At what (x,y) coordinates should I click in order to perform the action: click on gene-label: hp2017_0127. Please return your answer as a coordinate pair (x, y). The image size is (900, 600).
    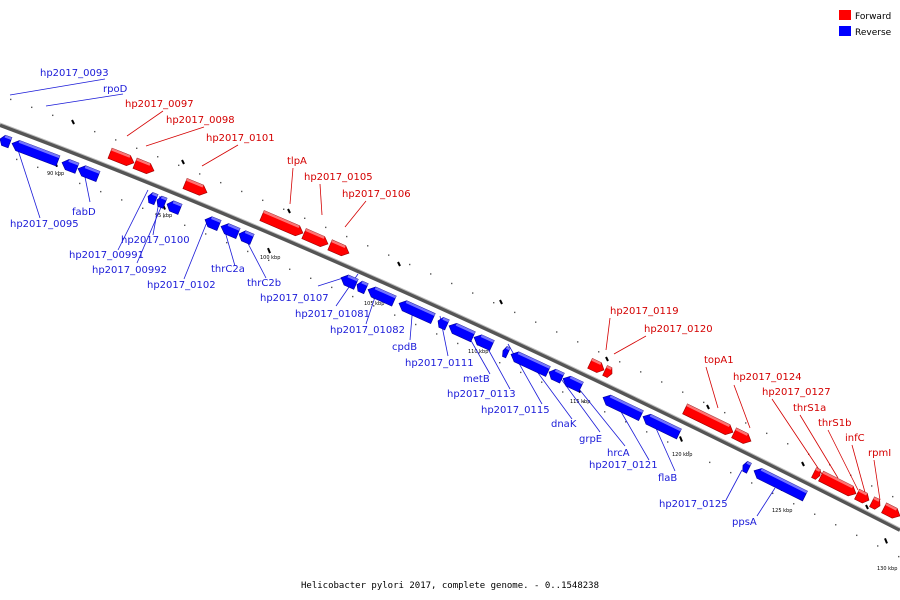
    Looking at the image, I should click on (796, 392).